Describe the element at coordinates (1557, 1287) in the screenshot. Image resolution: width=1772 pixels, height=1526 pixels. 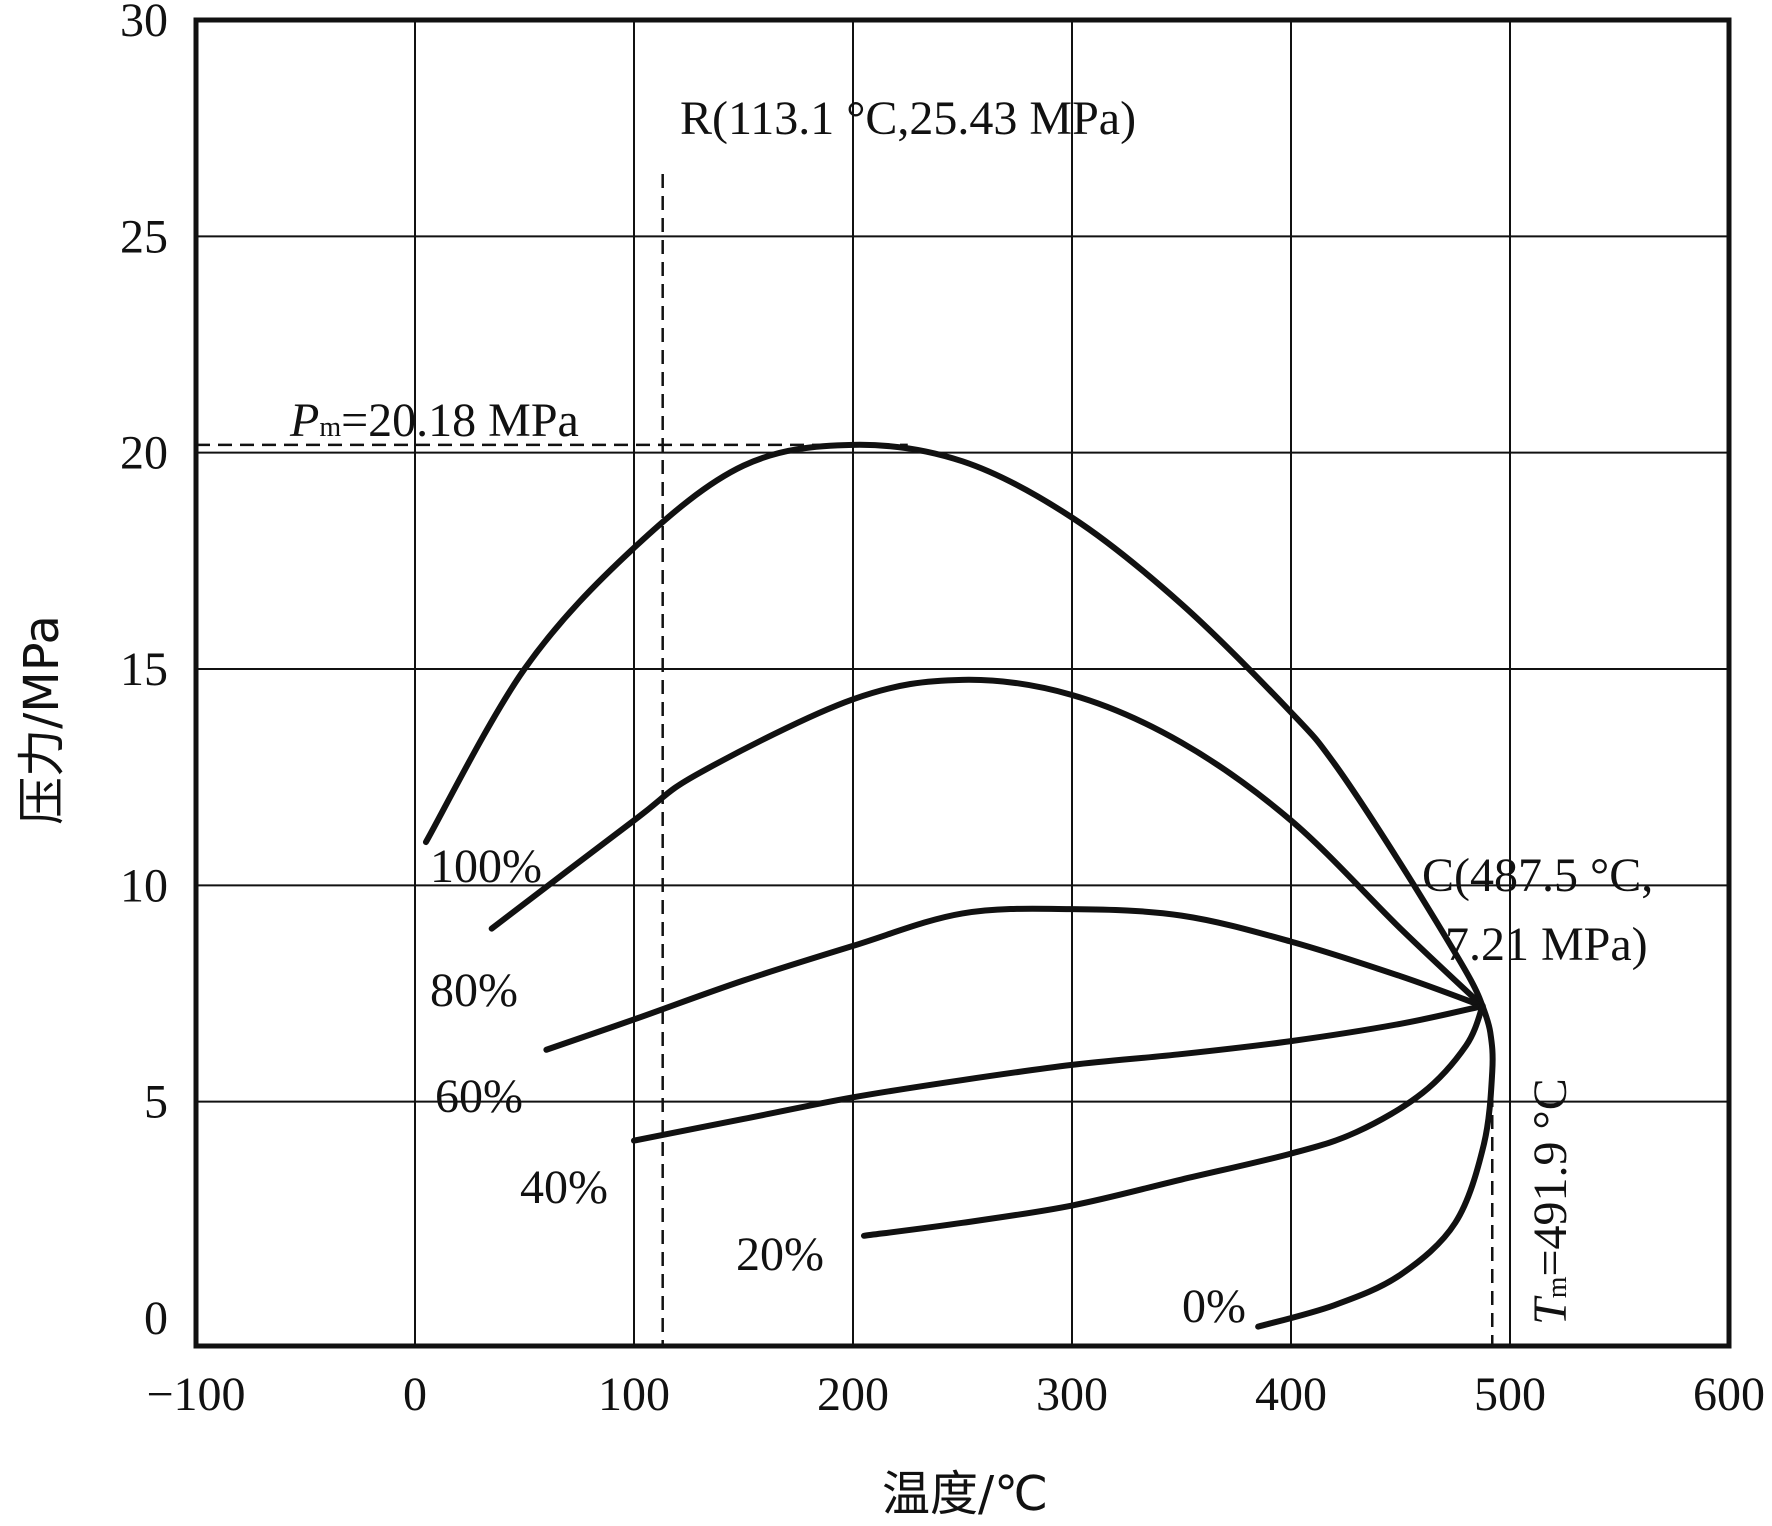
I see `annotation-Tm-subscript: m` at that location.